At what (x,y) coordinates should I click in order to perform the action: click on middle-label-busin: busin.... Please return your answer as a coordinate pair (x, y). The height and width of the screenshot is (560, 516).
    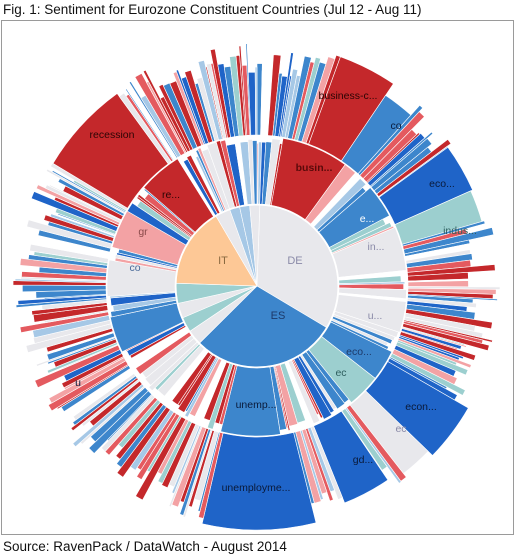
    Looking at the image, I should click on (314, 168).